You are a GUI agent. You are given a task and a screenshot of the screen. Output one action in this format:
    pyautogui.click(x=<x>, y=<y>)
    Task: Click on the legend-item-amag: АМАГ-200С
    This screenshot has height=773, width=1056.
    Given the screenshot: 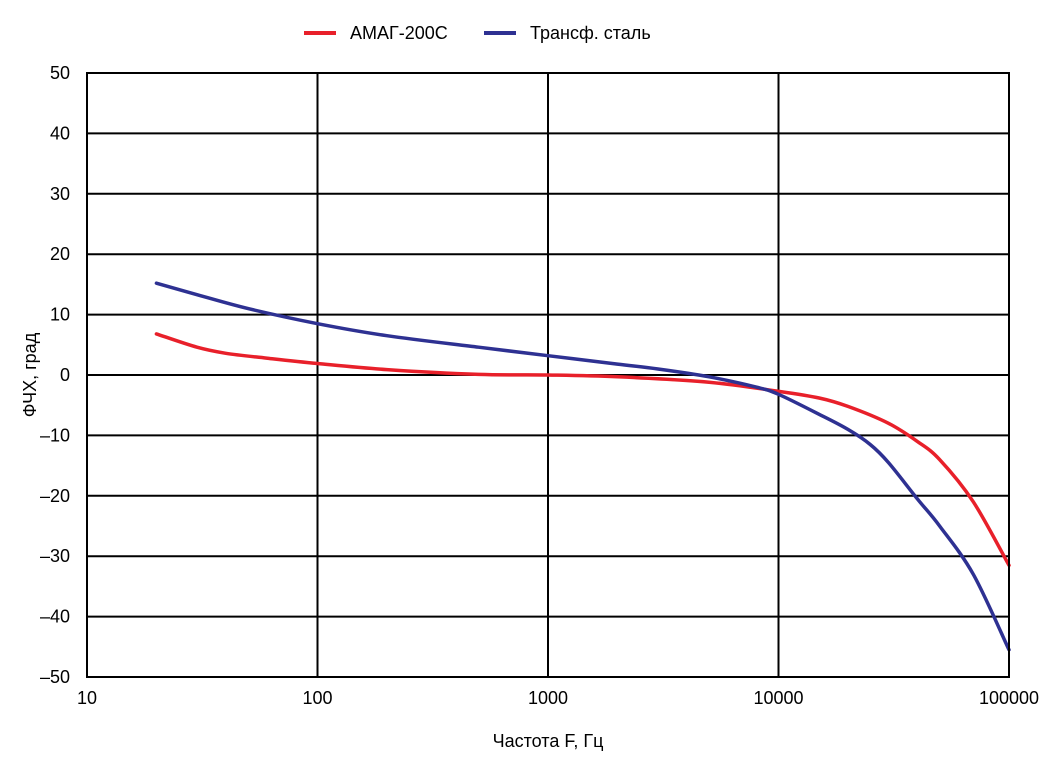 What is the action you would take?
    pyautogui.click(x=376, y=33)
    